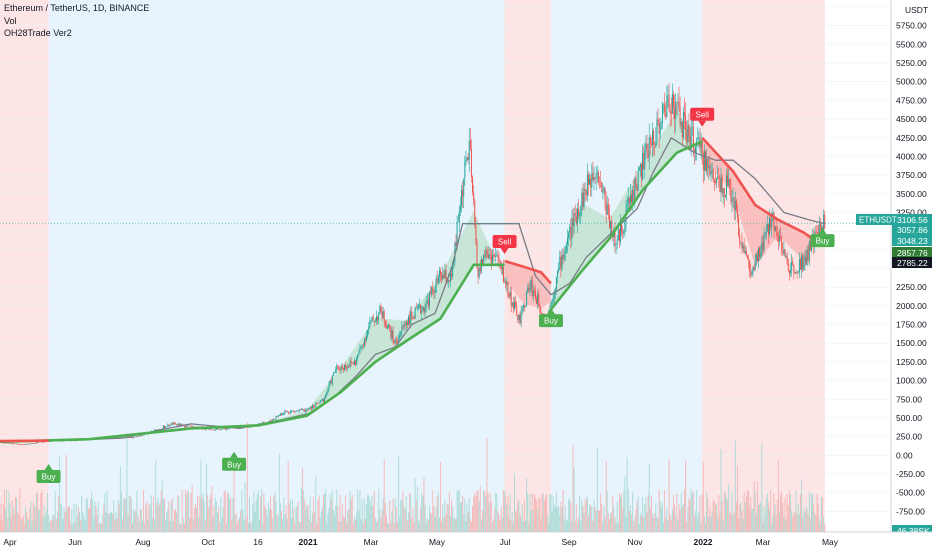  Describe the element at coordinates (904, 455) in the screenshot. I see `price-tick-label: 0.00` at that location.